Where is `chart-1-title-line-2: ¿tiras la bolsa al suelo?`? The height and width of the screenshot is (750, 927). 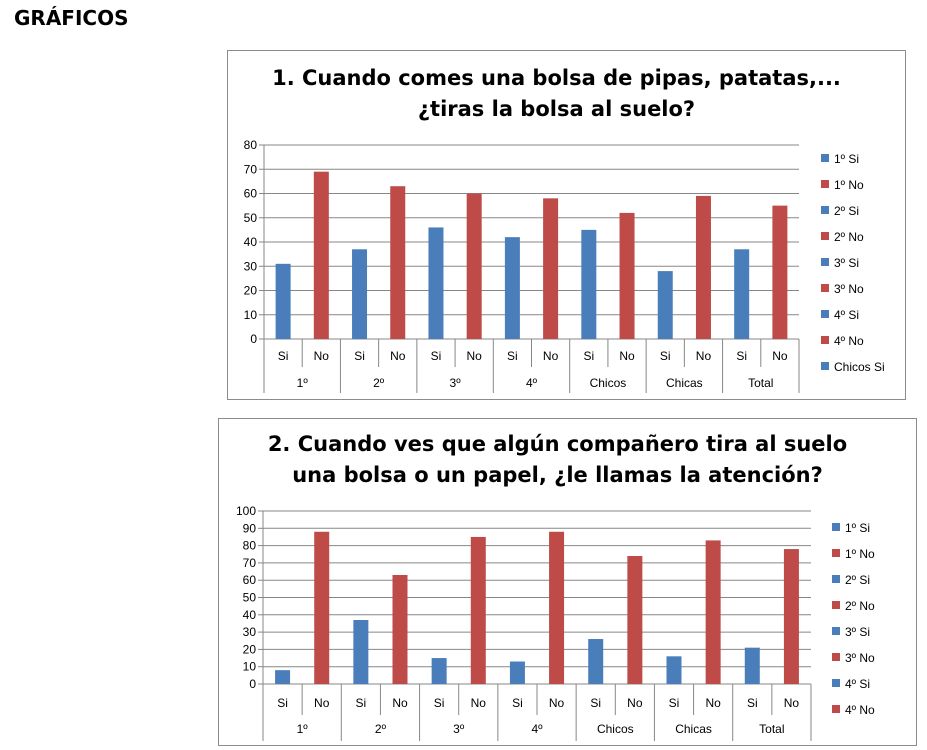 chart-1-title-line-2: ¿tiras la bolsa al suelo? is located at coordinates (556, 109).